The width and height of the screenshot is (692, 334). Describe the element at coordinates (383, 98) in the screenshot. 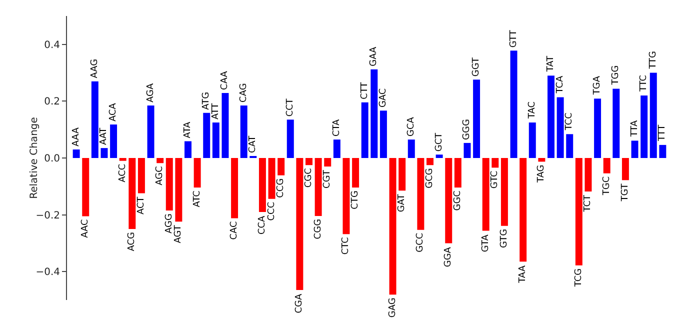

I see `x-tick-label: GAC` at that location.